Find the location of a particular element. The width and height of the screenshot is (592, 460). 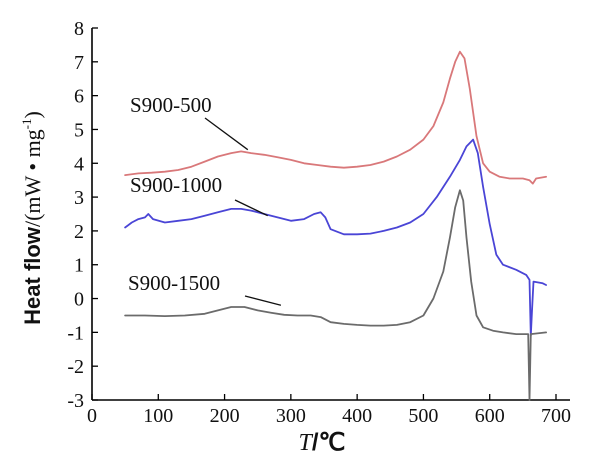

y-tick-label: -3 is located at coordinates (75, 401).